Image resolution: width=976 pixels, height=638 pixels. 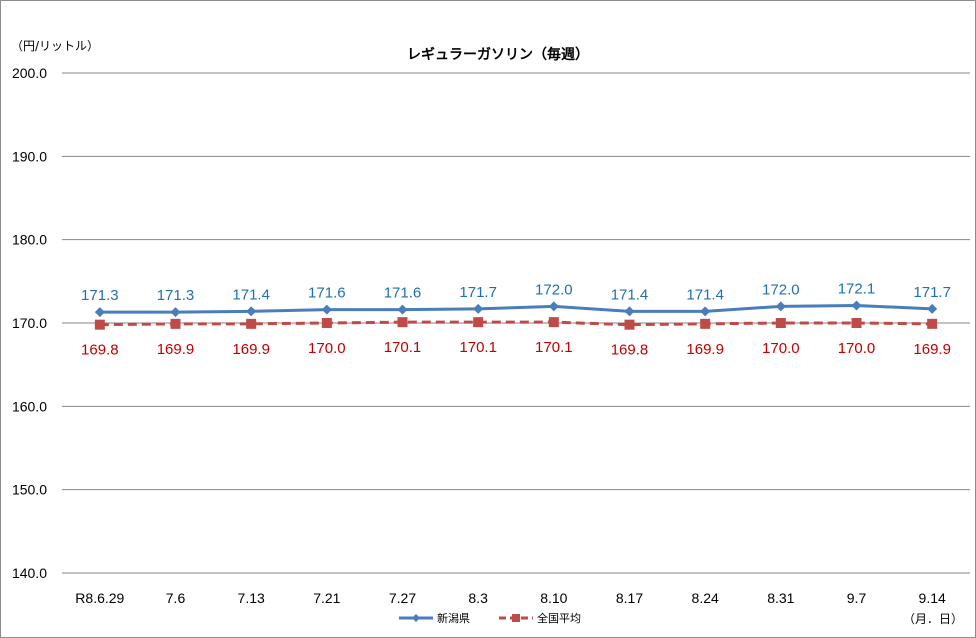 What do you see at coordinates (326, 598) in the screenshot?
I see `x-tick-label: 7.21` at bounding box center [326, 598].